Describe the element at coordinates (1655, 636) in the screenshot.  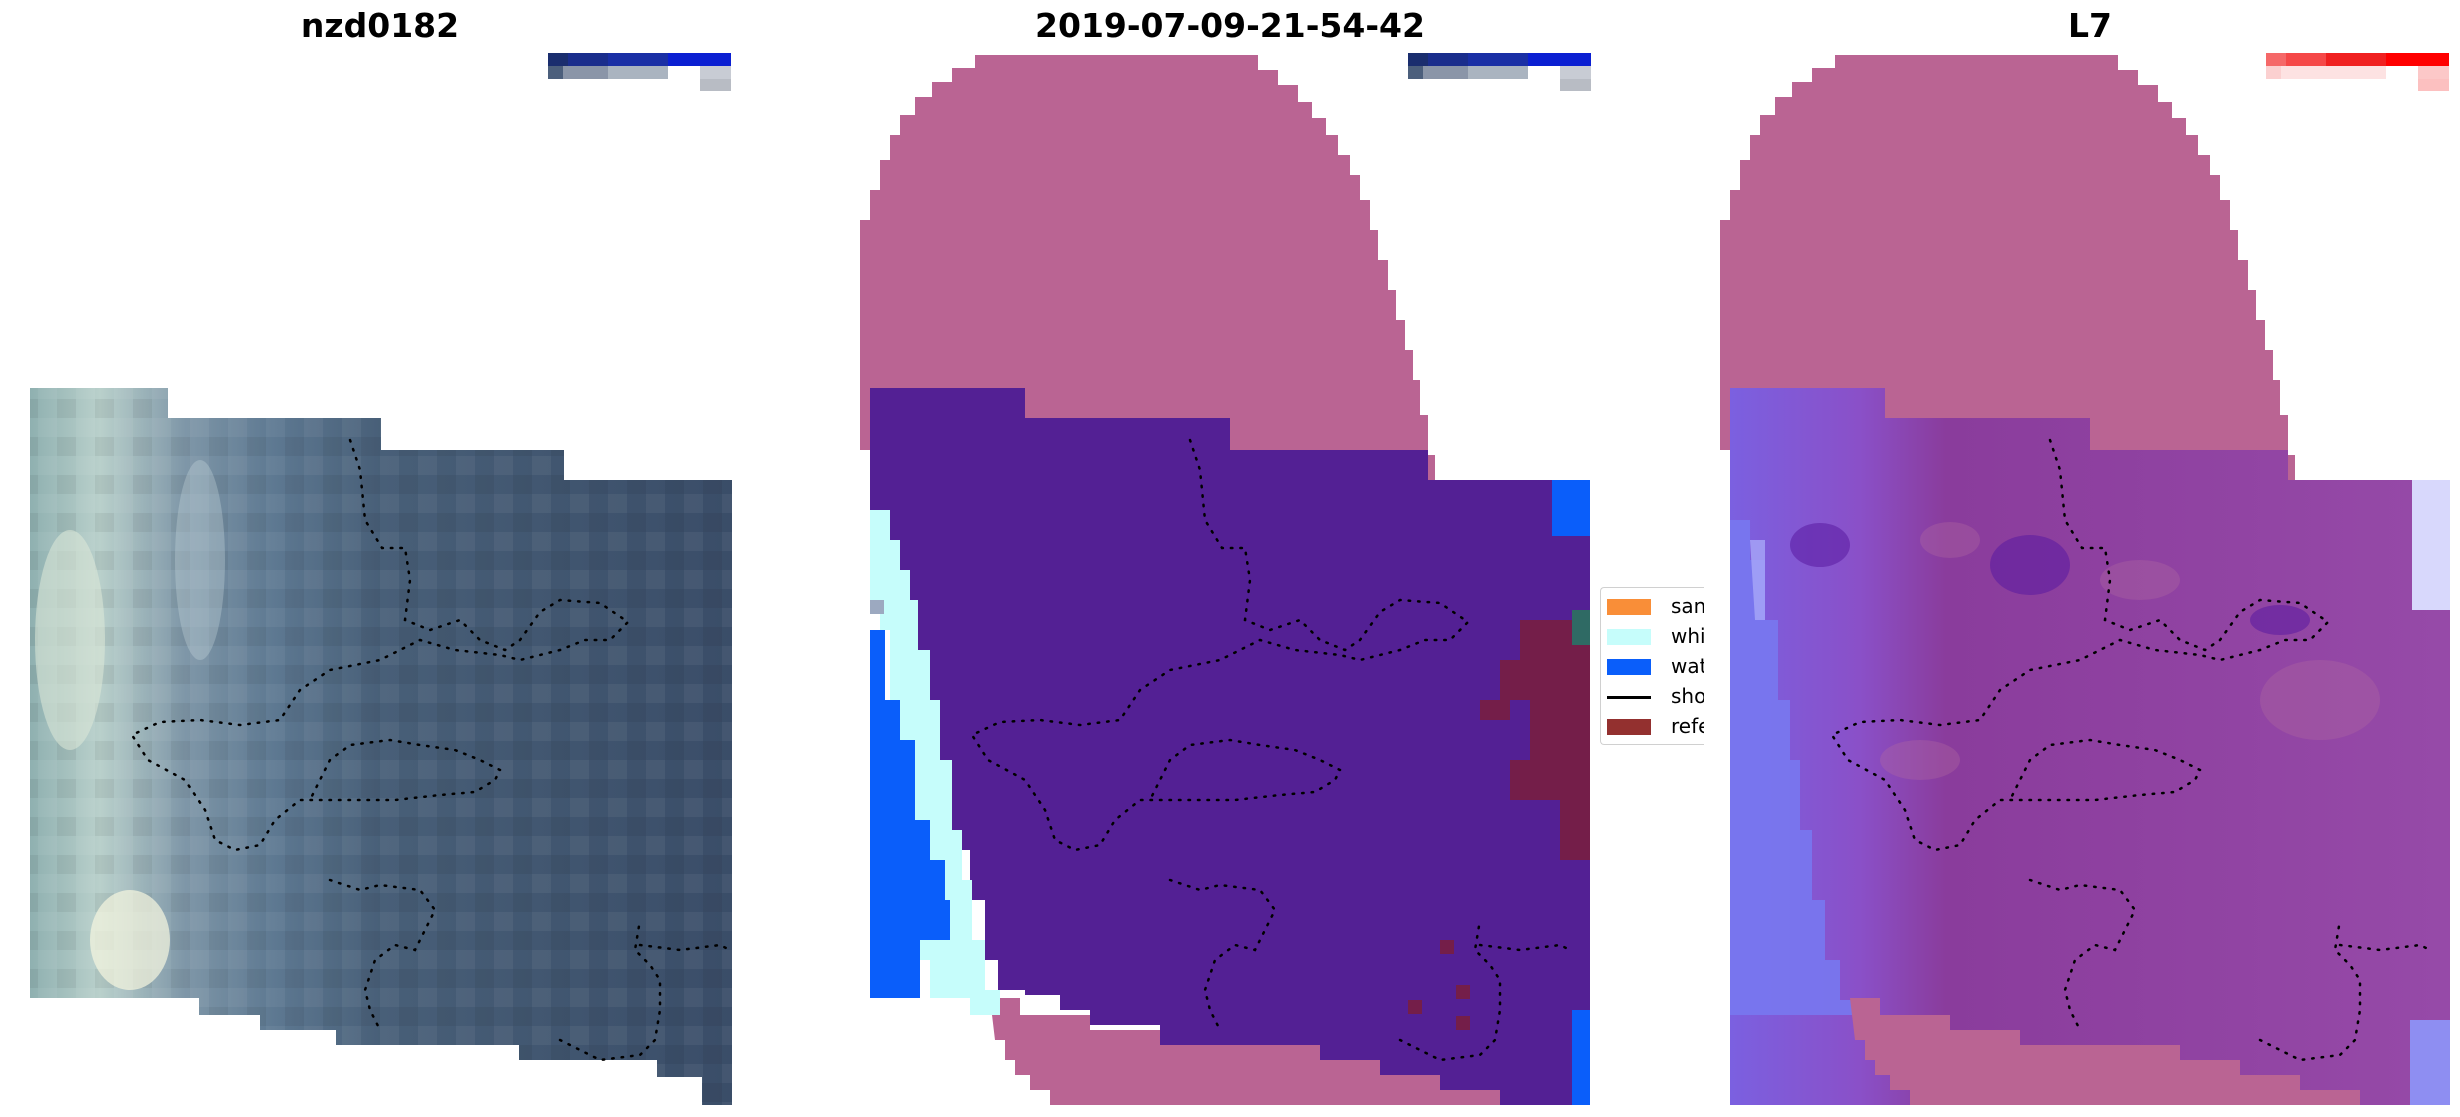
I see `legend-item-whitewater: whitewater` at that location.